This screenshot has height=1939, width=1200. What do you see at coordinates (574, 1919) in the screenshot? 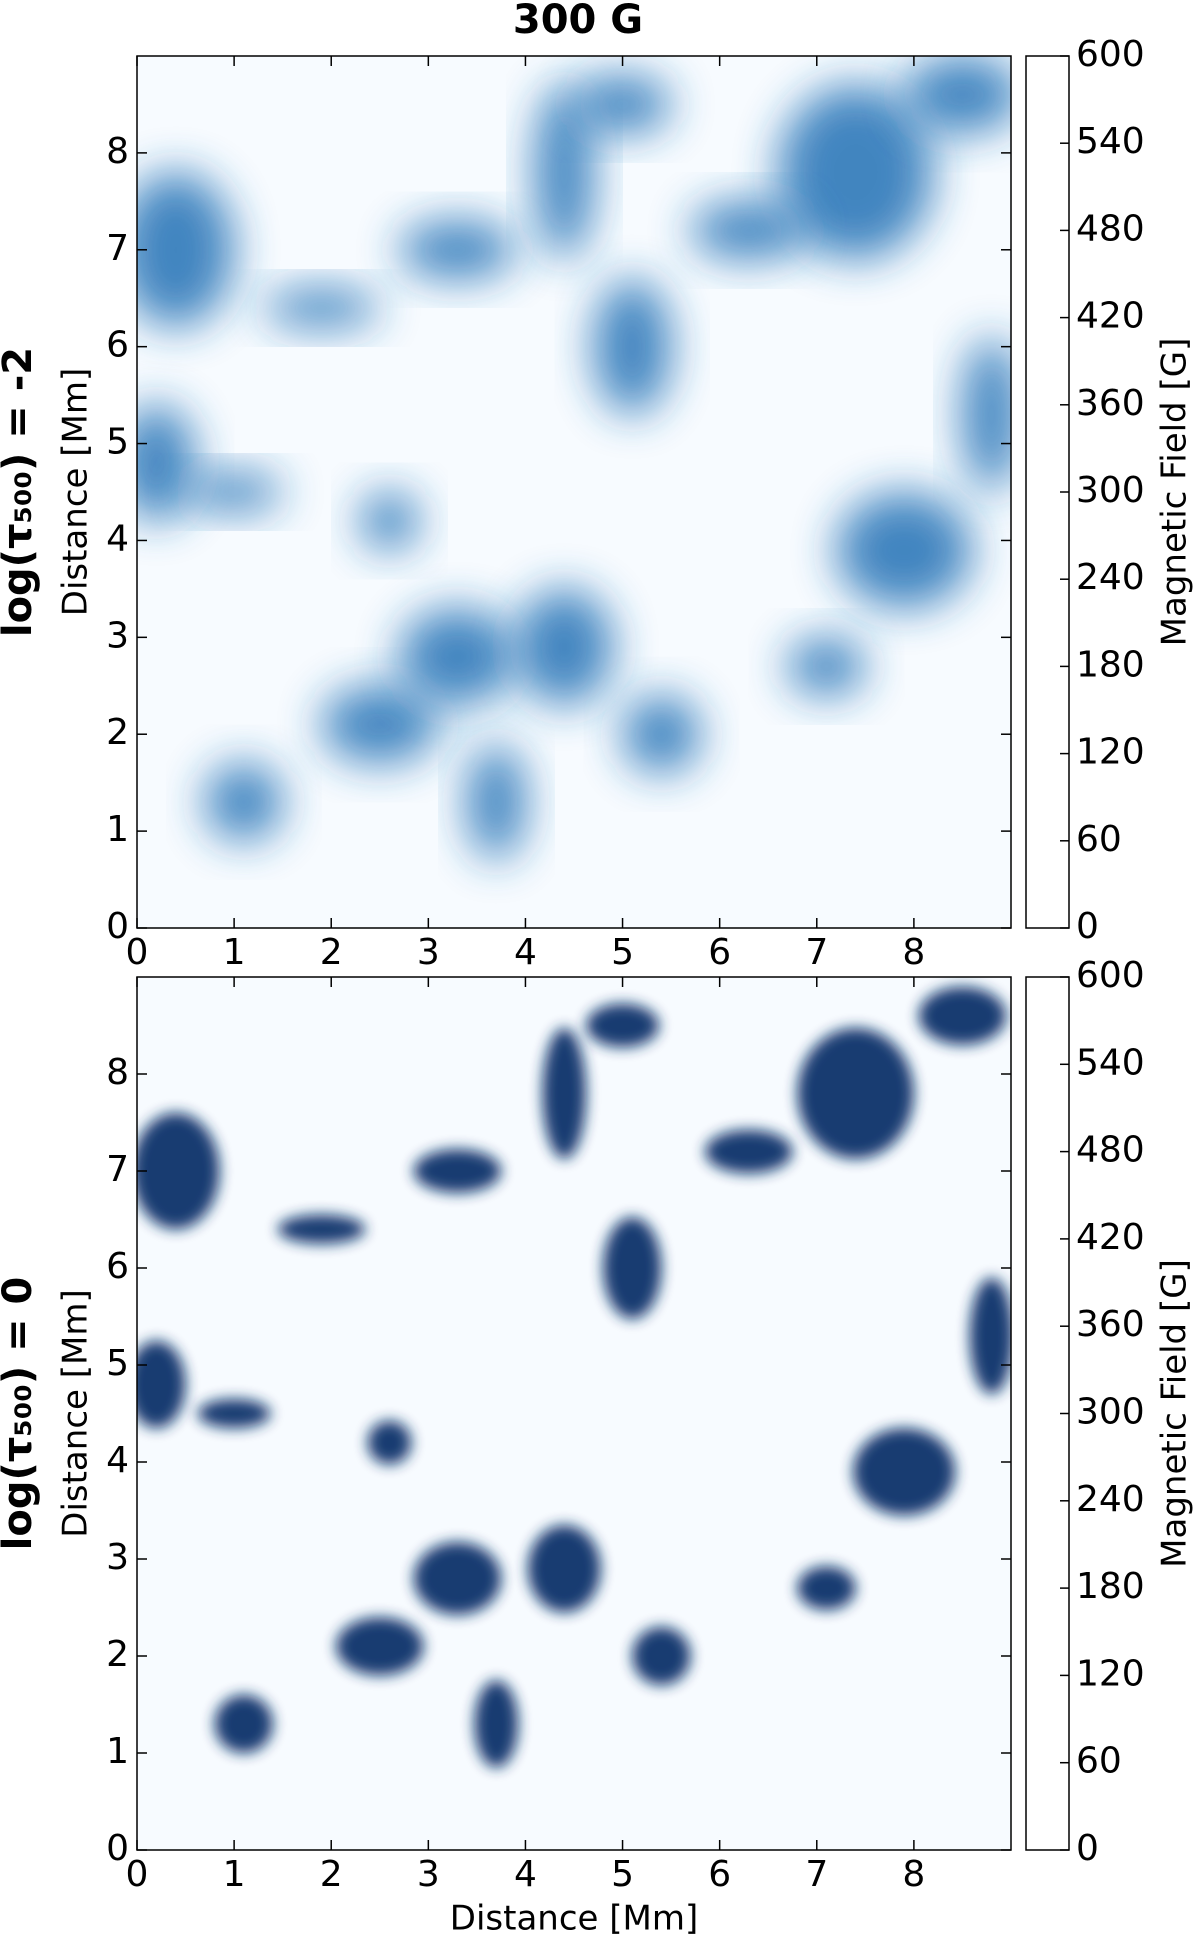
I see `x-axis-label: Distance [Mm]` at bounding box center [574, 1919].